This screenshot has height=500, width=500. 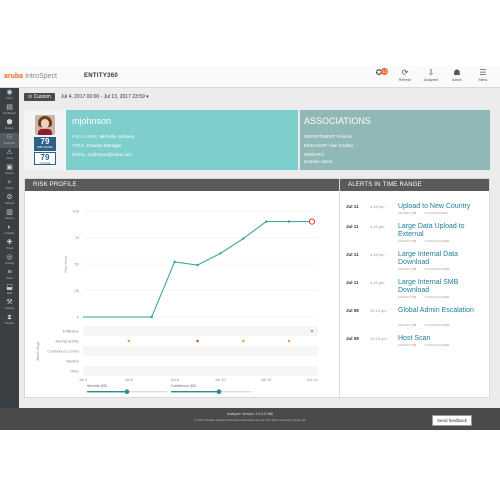 What do you see at coordinates (14, 76) in the screenshot?
I see `brand-name: aruba` at bounding box center [14, 76].